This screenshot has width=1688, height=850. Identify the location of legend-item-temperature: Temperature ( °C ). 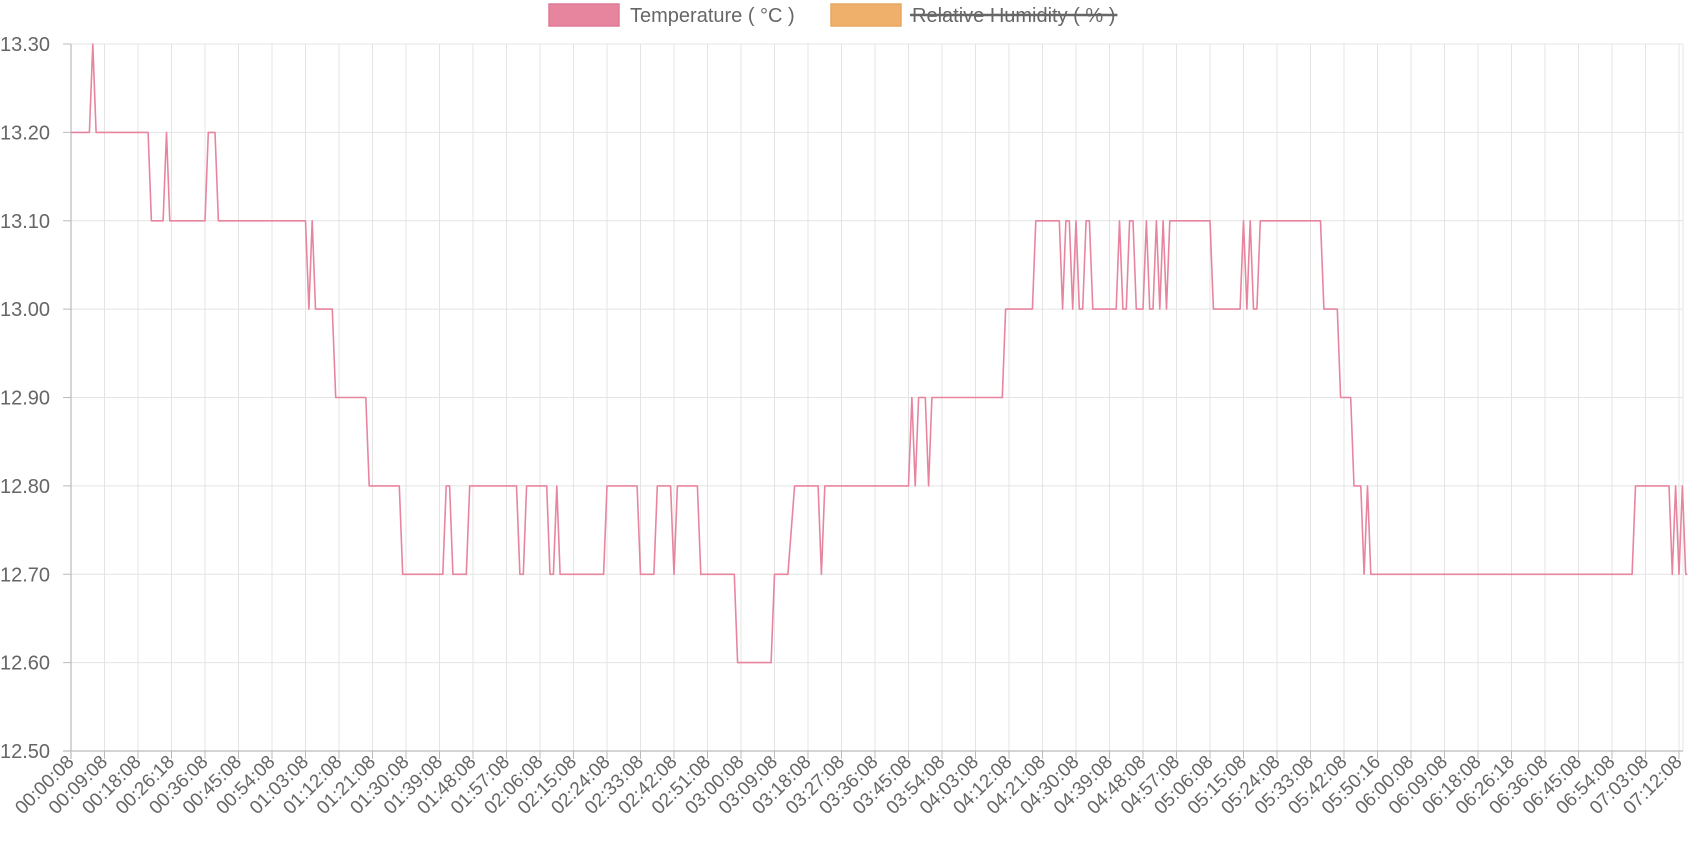
(671, 15).